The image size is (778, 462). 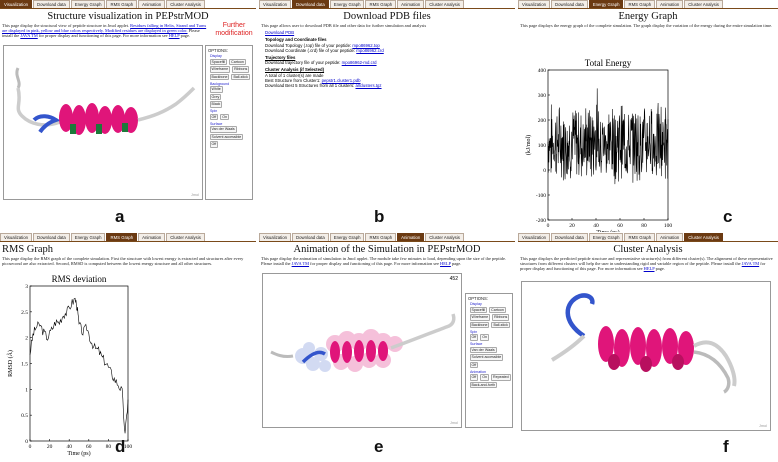 I want to click on desc-text: page., so click(x=456, y=264).